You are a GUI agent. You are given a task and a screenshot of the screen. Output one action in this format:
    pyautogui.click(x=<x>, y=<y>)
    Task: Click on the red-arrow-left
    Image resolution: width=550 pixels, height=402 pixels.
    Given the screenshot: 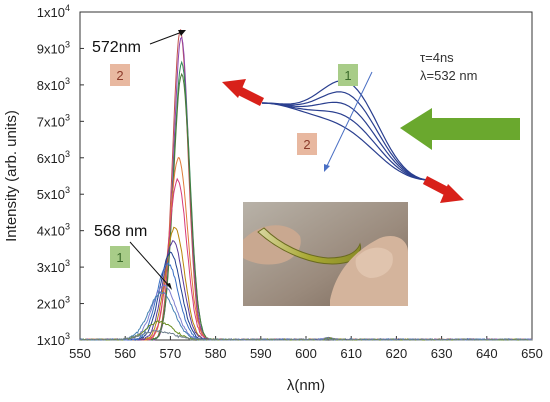 What is the action you would take?
    pyautogui.click(x=243, y=93)
    